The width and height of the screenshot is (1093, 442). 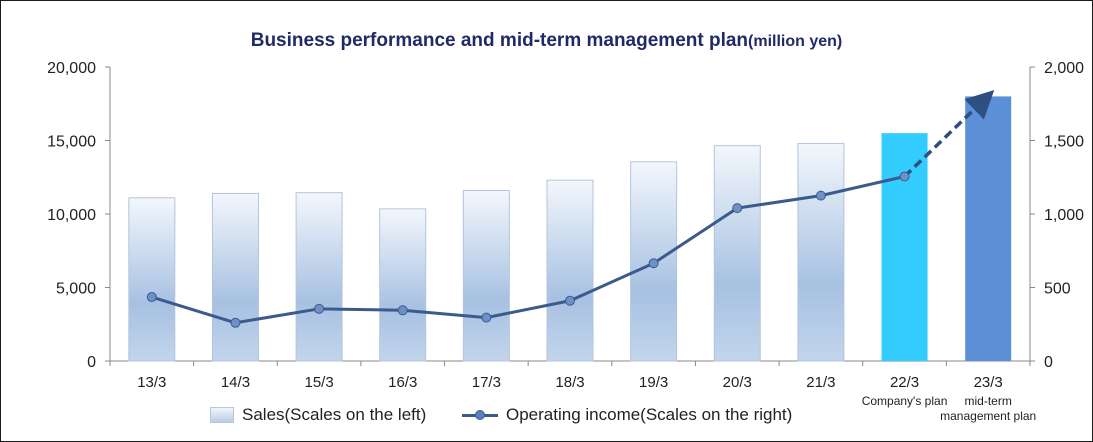 What do you see at coordinates (904, 382) in the screenshot?
I see `x-tick-label: 22/3` at bounding box center [904, 382].